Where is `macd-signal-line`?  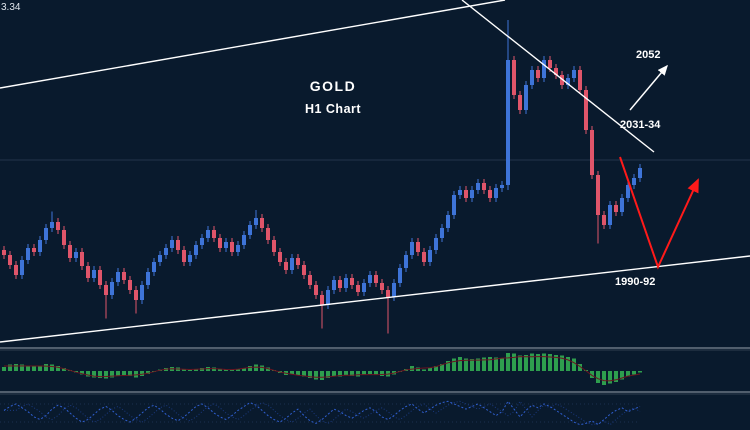
macd-signal-line is located at coordinates (322, 369).